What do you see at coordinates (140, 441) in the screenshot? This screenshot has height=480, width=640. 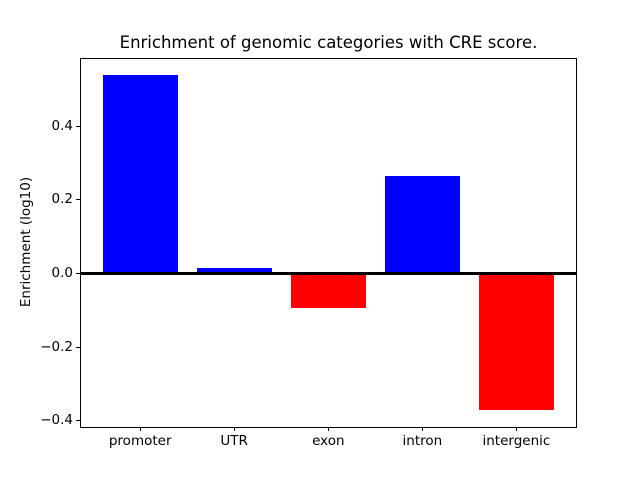 I see `x-tick-label-promoter: promoter` at bounding box center [140, 441].